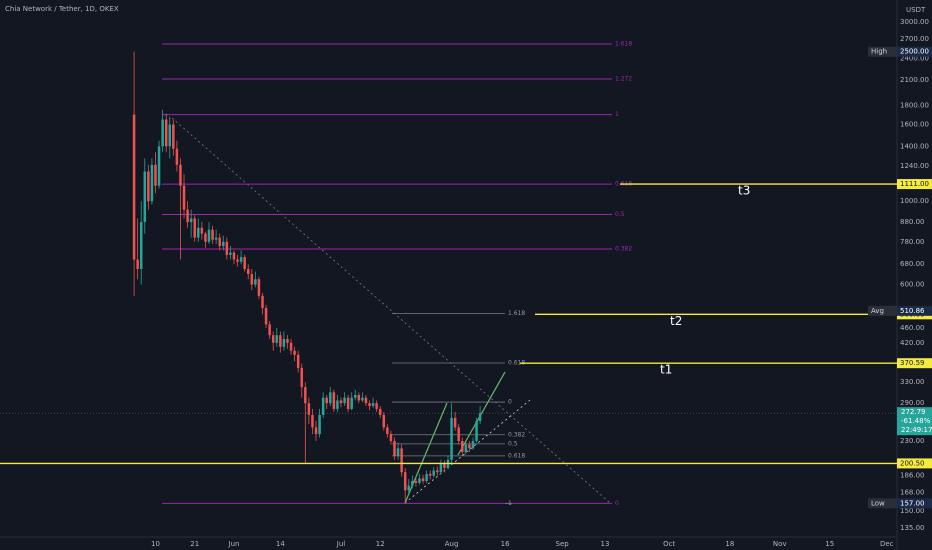 The width and height of the screenshot is (932, 550). Describe the element at coordinates (516, 363) in the screenshot. I see `fib-label: 0.618` at that location.